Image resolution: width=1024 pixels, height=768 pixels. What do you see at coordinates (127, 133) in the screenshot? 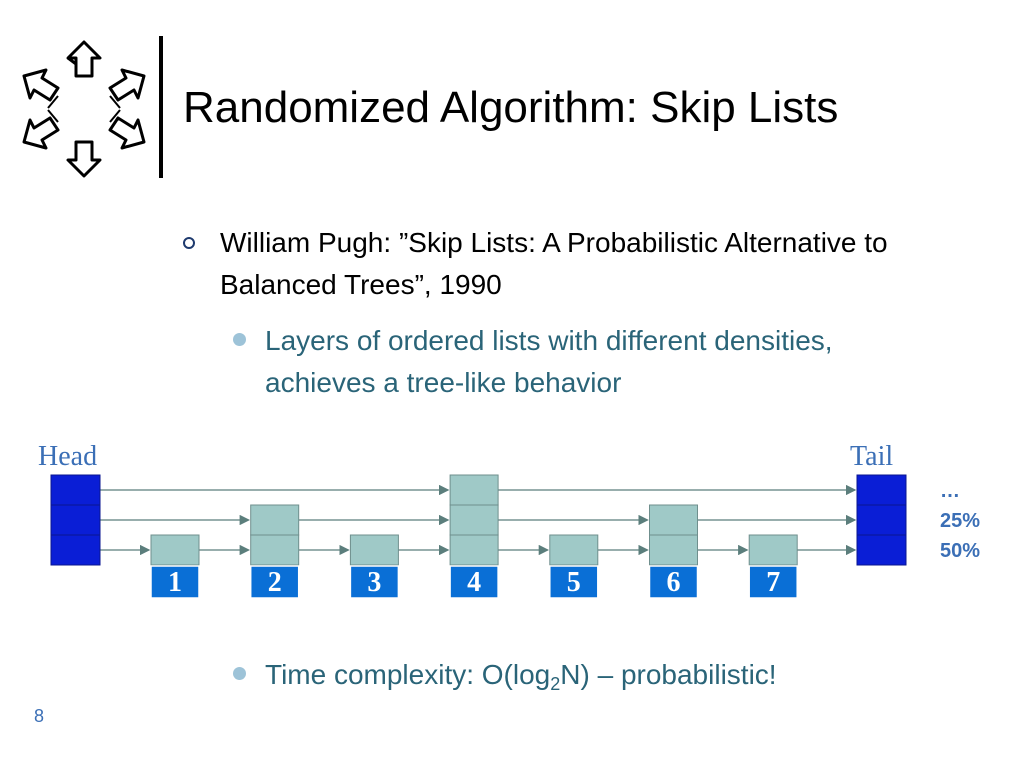
I see `logo-arrow-lower-right` at bounding box center [127, 133].